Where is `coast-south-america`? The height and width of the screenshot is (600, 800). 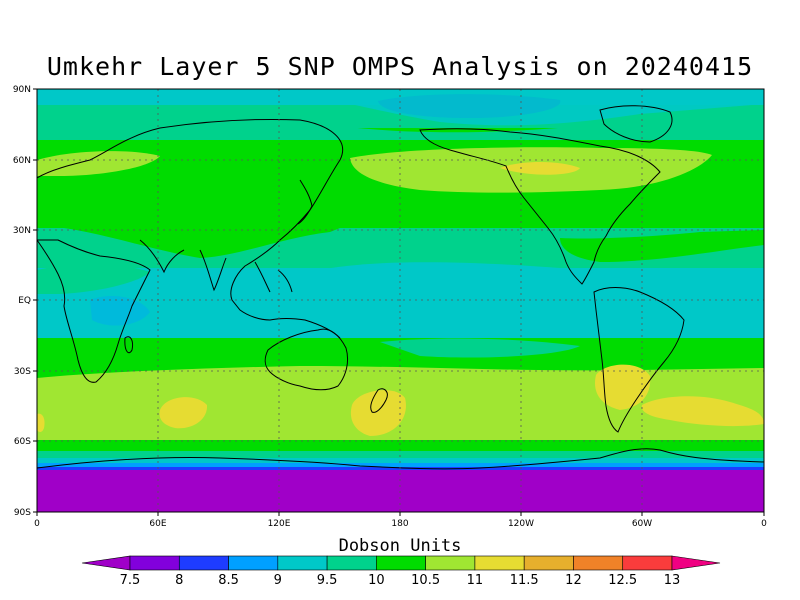
coast-south-america is located at coordinates (639, 360).